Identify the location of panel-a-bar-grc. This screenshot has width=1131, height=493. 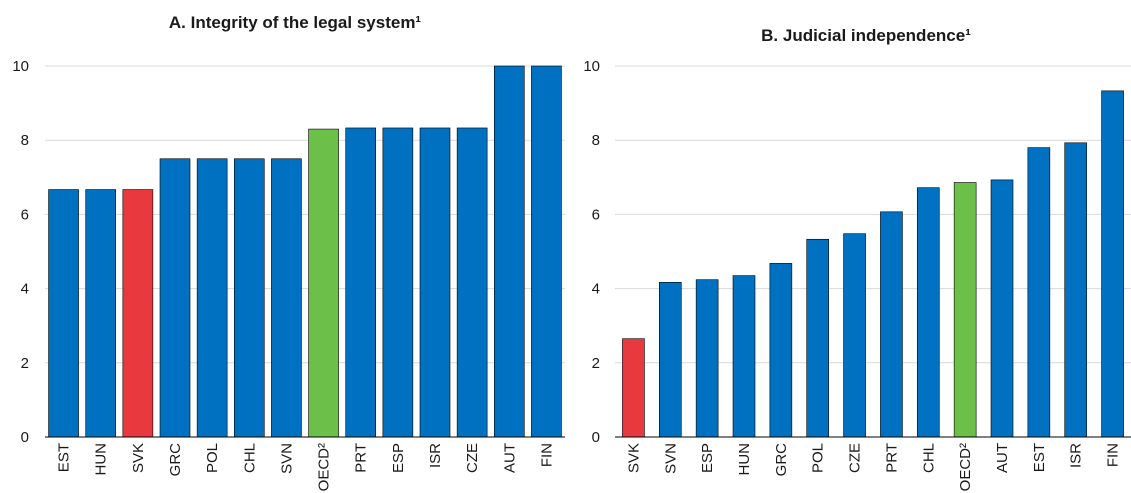
(175, 298).